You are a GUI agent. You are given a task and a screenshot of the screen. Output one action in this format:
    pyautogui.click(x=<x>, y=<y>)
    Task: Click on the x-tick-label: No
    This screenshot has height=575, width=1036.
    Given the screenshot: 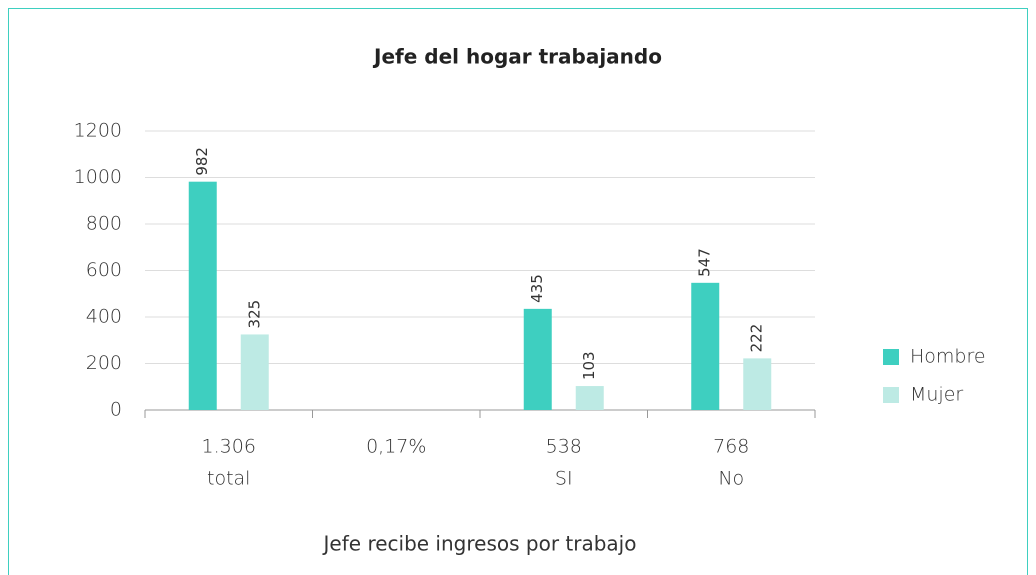 What is the action you would take?
    pyautogui.click(x=731, y=479)
    